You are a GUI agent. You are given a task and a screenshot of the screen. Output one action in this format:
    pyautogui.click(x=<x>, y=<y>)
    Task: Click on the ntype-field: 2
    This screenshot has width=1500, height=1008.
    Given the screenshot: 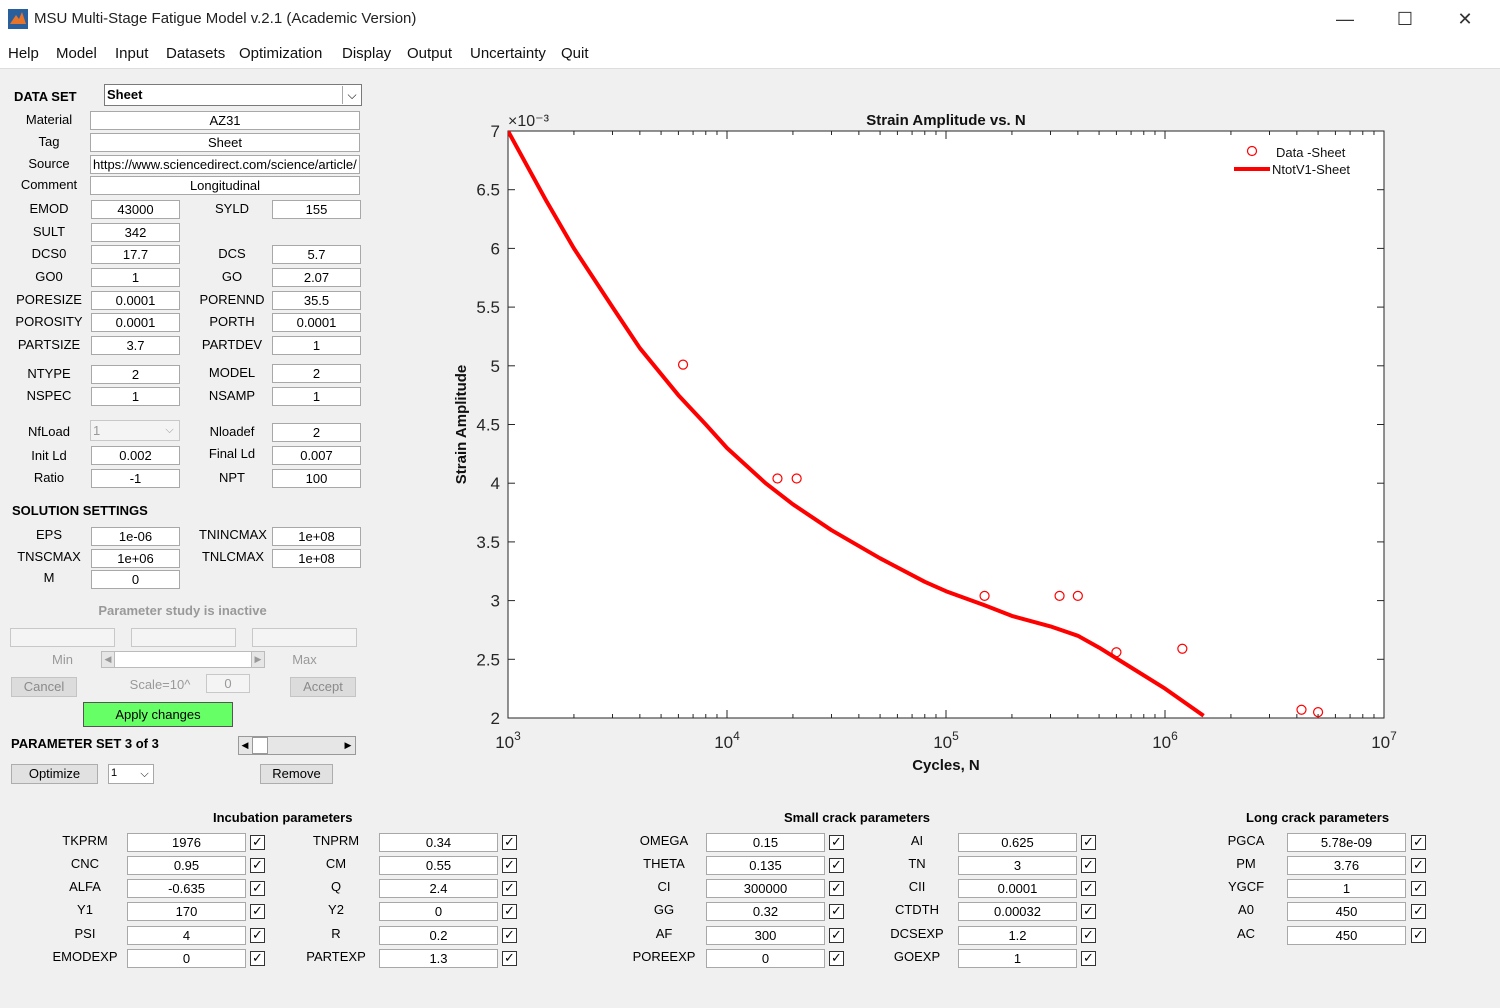 What is the action you would take?
    pyautogui.click(x=135, y=374)
    